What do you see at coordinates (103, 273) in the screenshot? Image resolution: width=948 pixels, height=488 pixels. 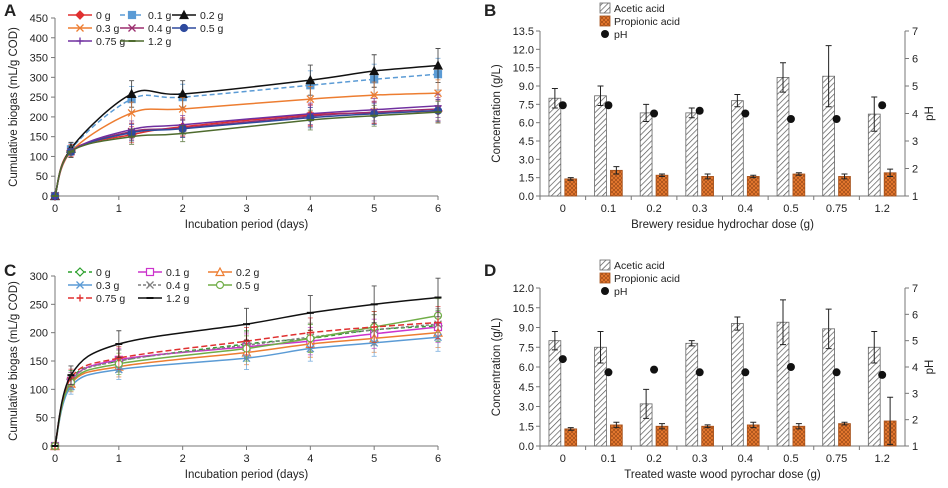 I see `legend-label: 0 g` at bounding box center [103, 273].